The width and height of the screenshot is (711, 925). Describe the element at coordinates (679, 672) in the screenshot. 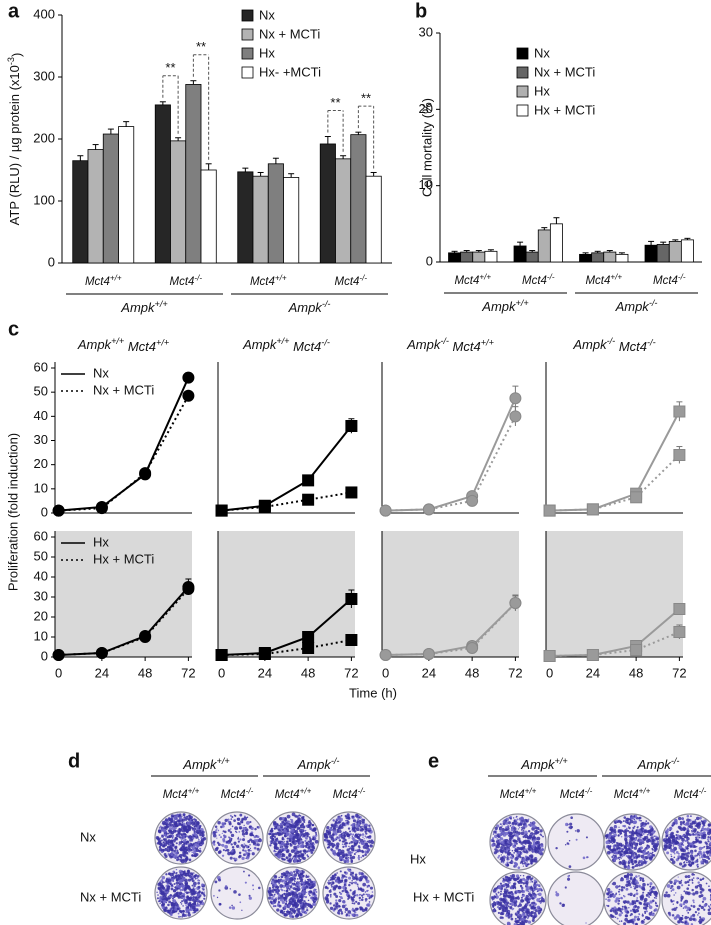

I see `x-tick-label: 72` at that location.